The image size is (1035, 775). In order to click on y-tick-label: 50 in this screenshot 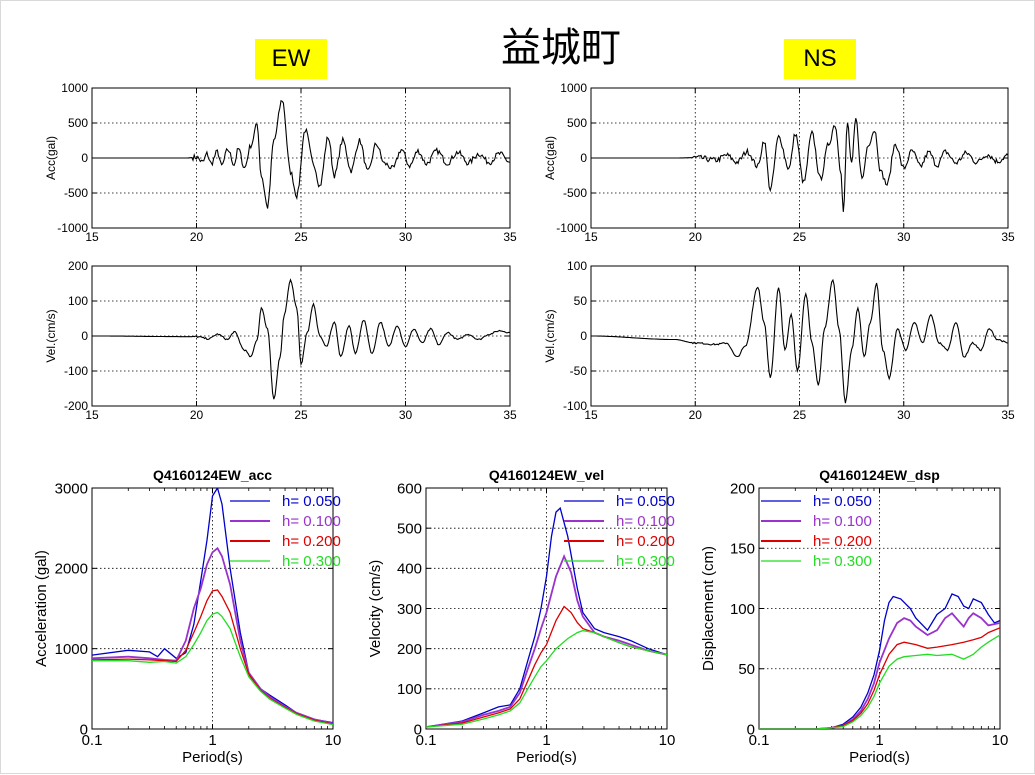, I will do `click(746, 669)`.